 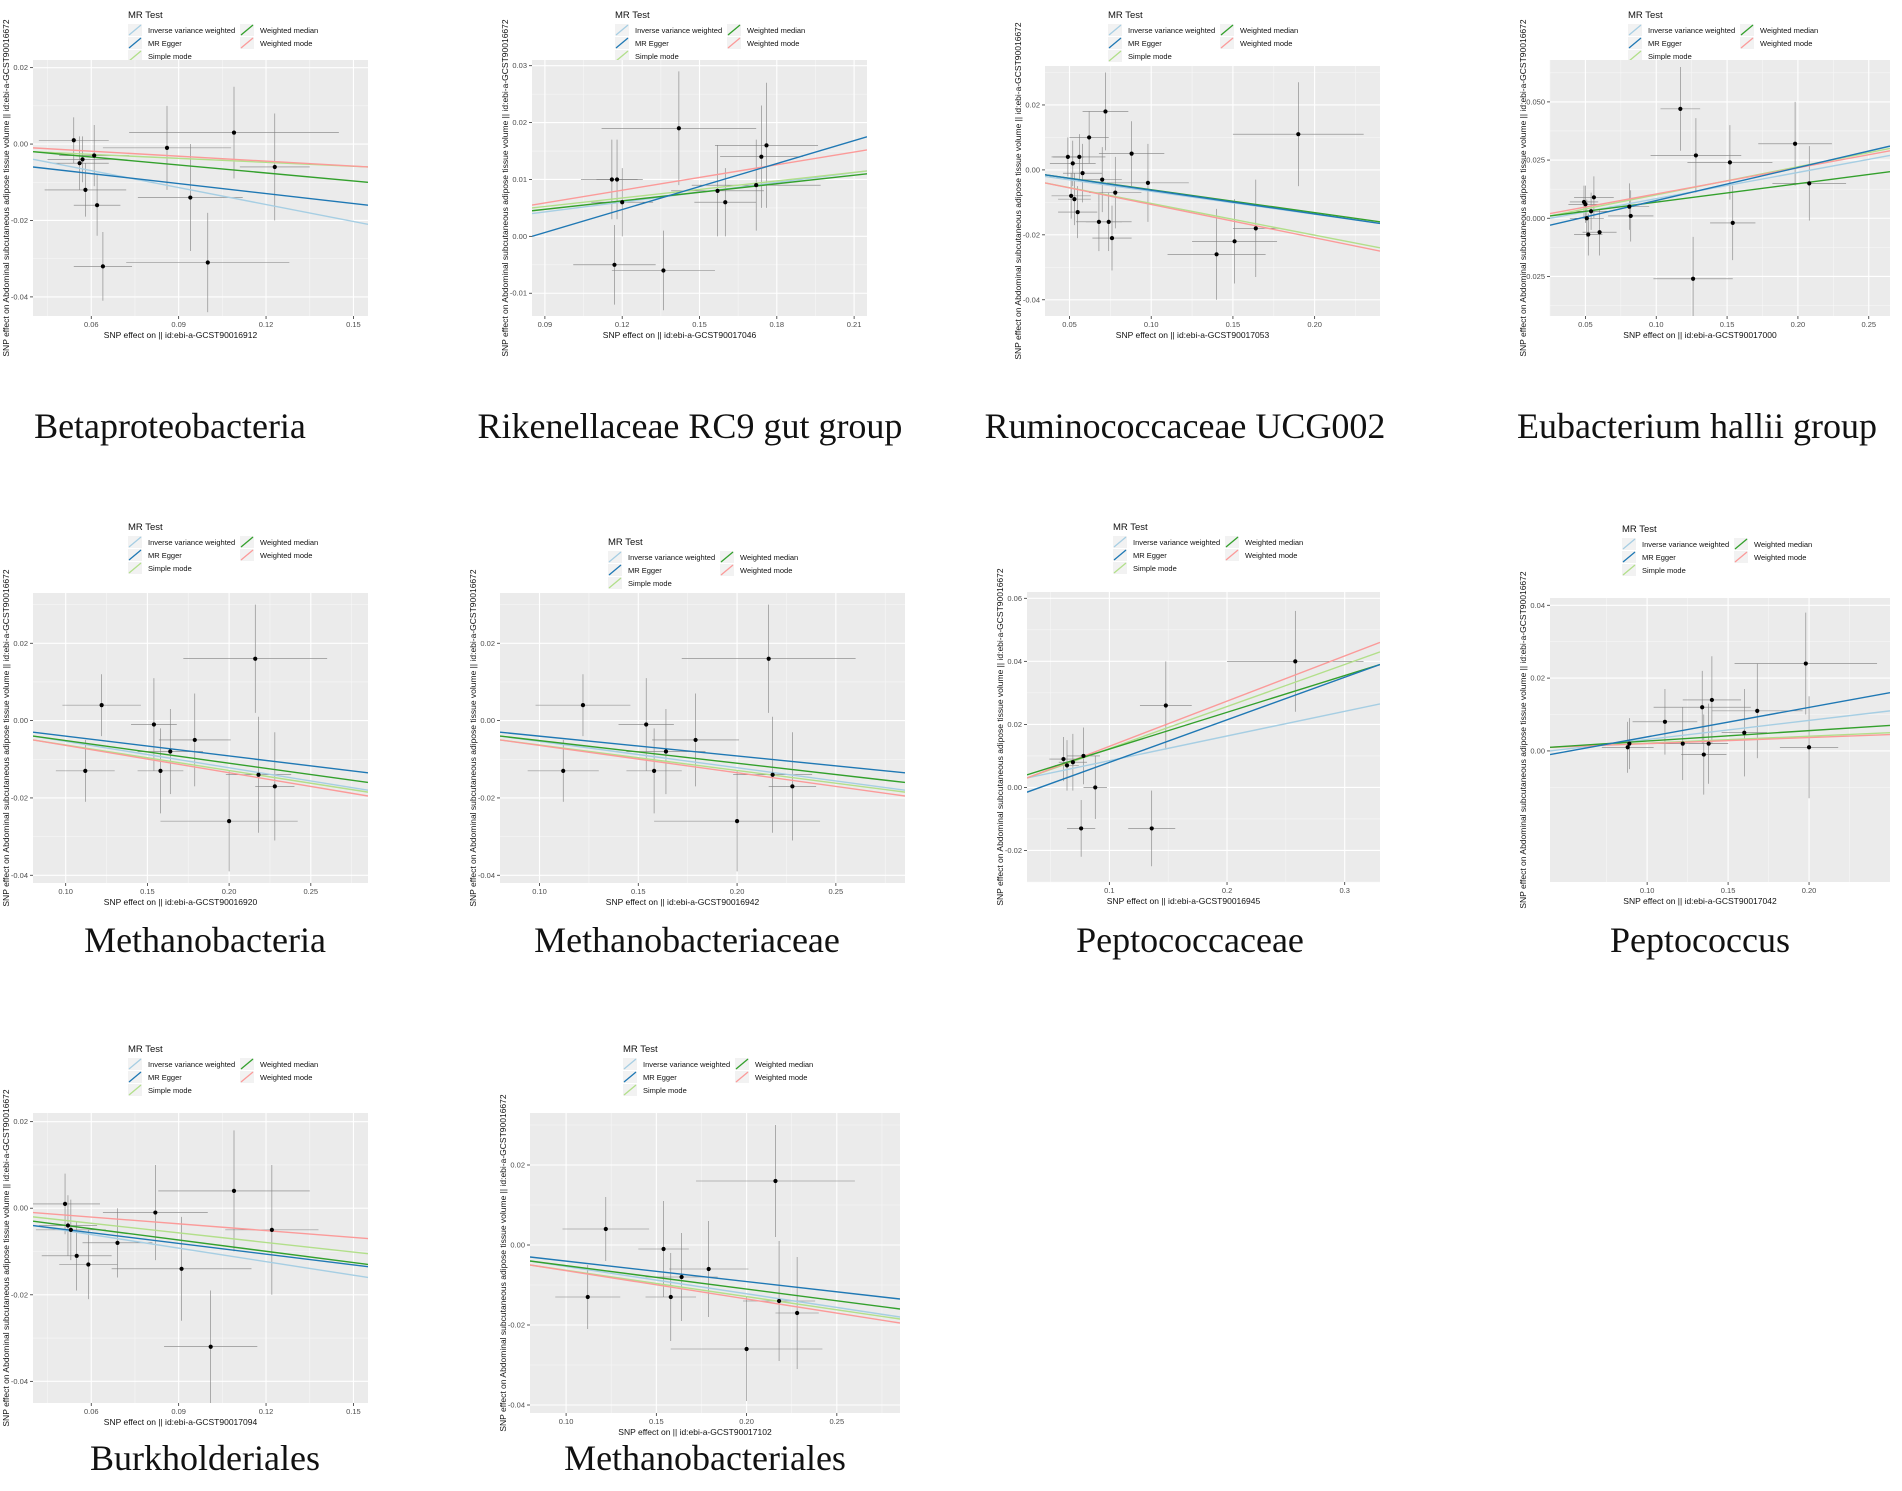 What do you see at coordinates (656, 1421) in the screenshot?
I see `x-tick-label: 0.15` at bounding box center [656, 1421].